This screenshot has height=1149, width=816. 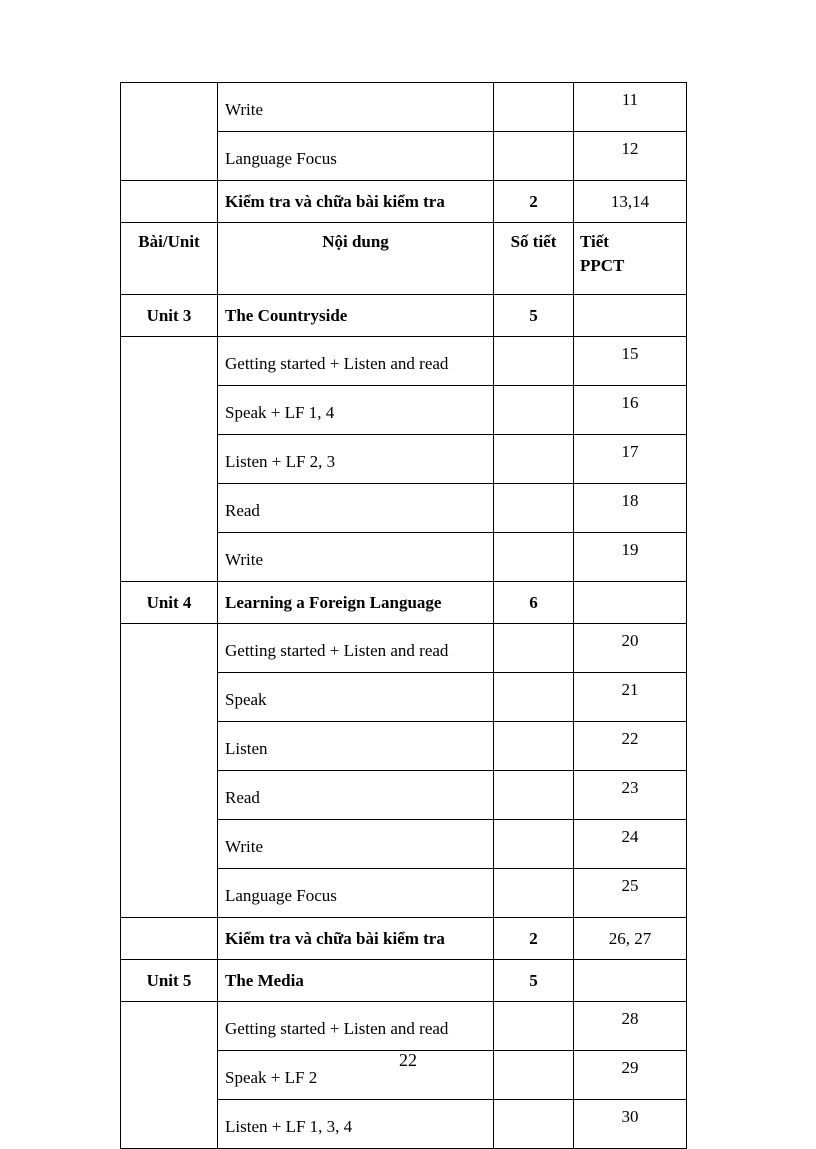 I want to click on content-cell: Listen + LF 1, 3, 4, so click(x=355, y=1124).